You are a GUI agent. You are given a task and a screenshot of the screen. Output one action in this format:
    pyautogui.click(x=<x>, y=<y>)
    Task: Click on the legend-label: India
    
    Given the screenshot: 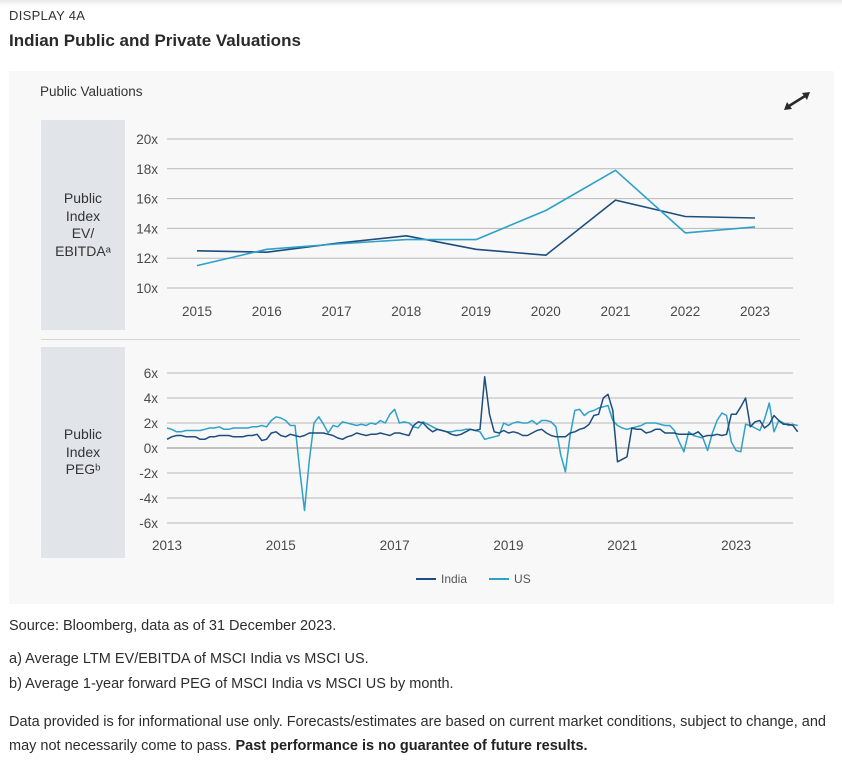 What is the action you would take?
    pyautogui.click(x=454, y=579)
    